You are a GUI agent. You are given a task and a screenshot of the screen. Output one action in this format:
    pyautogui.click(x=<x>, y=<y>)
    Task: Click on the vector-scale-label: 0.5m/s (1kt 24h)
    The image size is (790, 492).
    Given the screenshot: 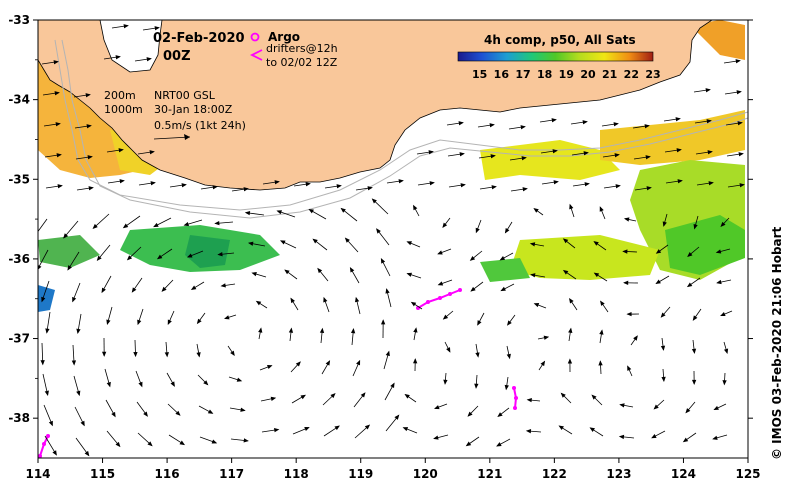 What is the action you would take?
    pyautogui.click(x=200, y=125)
    